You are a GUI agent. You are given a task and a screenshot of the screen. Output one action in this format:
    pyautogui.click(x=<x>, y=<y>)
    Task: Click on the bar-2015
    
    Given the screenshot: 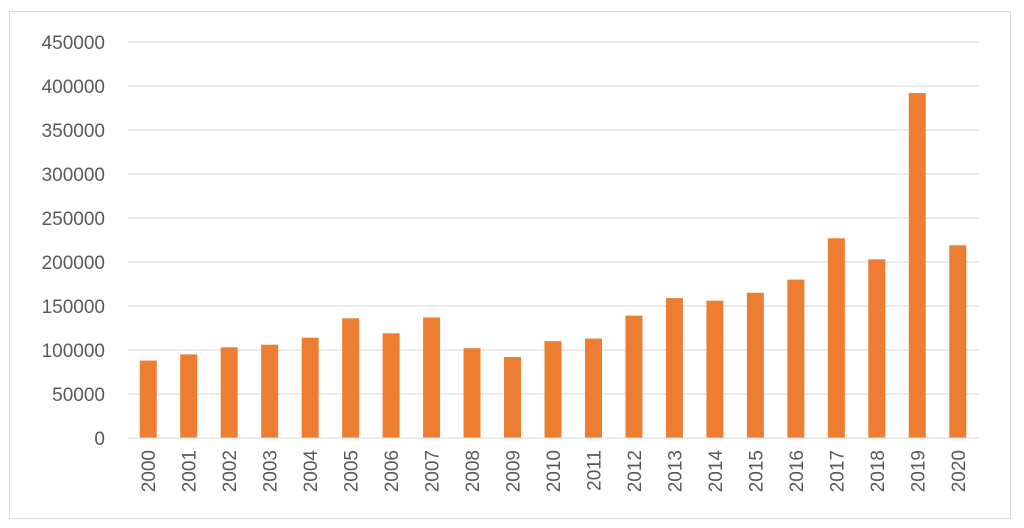 What is the action you would take?
    pyautogui.click(x=755, y=365)
    